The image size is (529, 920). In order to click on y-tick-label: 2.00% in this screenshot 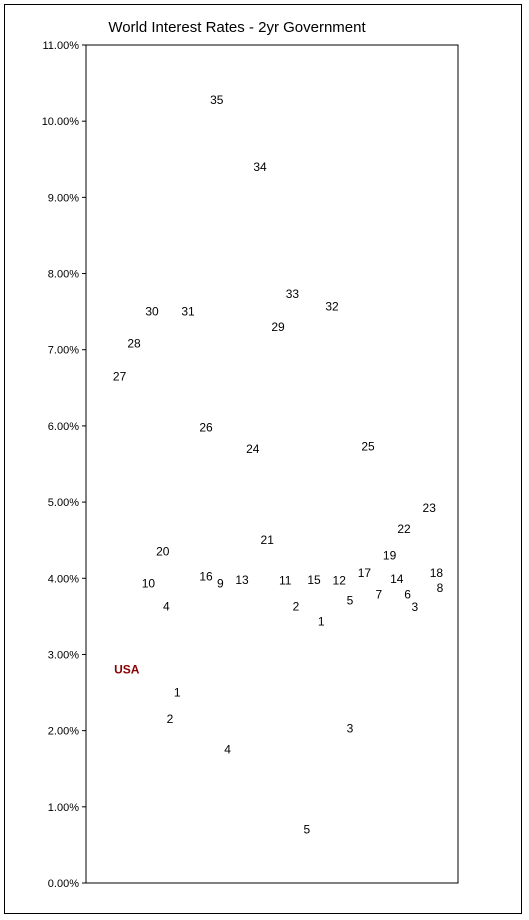, I will do `click(63, 732)`.